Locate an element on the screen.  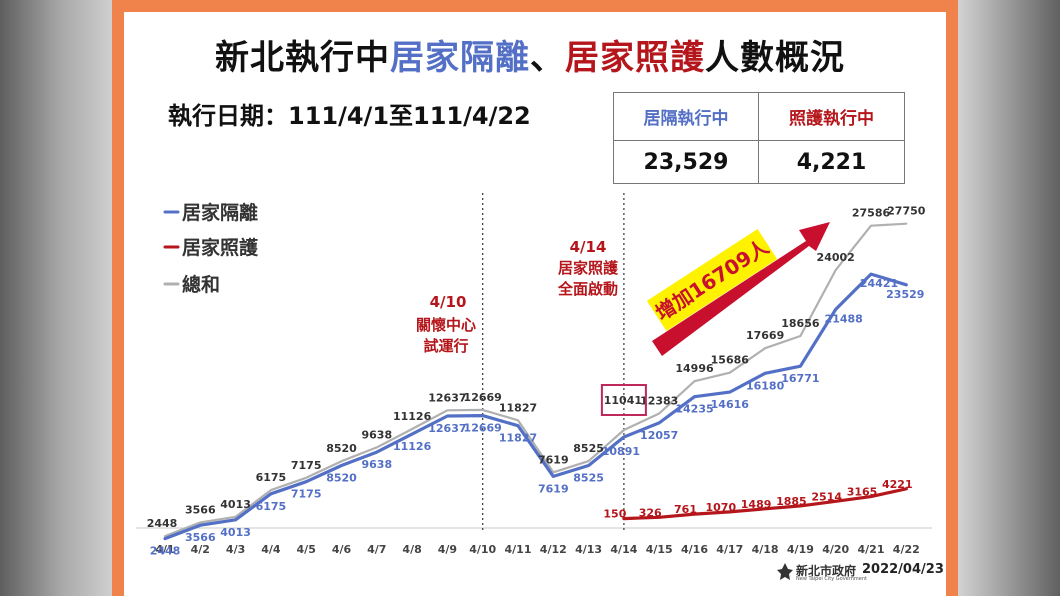
data-label-total: 15686 is located at coordinates (730, 360).